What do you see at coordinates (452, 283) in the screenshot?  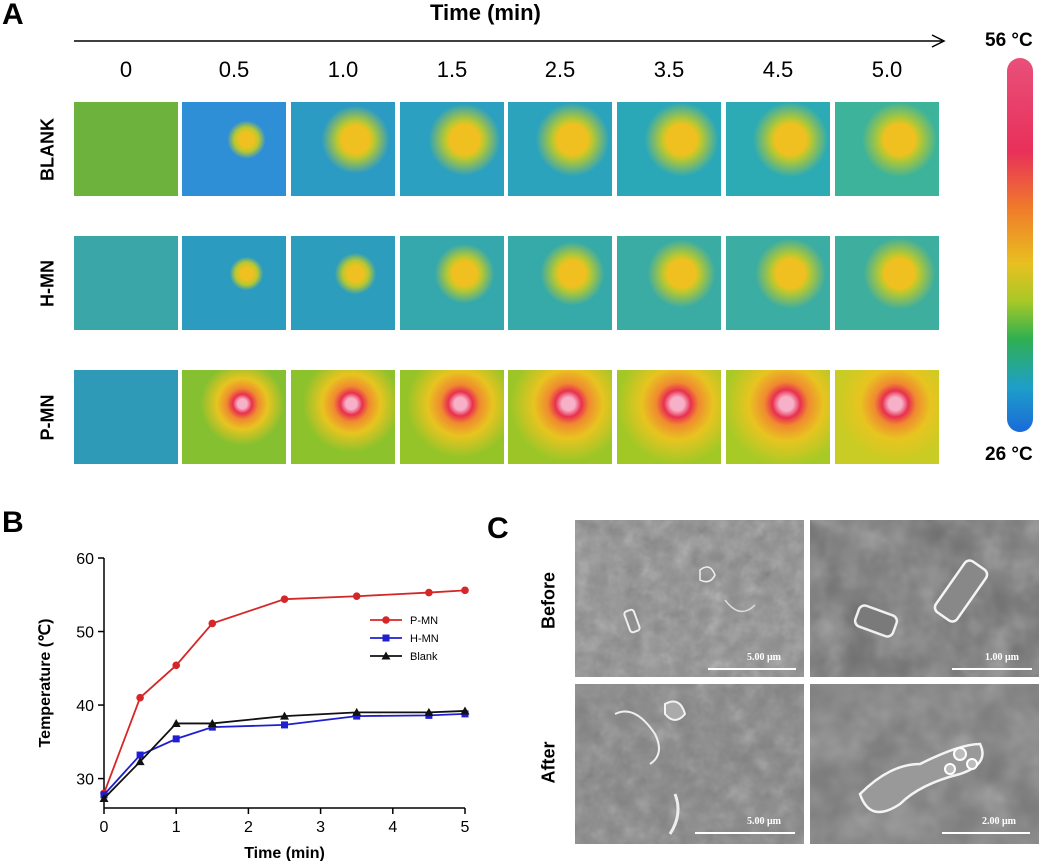 I see `thermal-image-h-mn-1.5` at bounding box center [452, 283].